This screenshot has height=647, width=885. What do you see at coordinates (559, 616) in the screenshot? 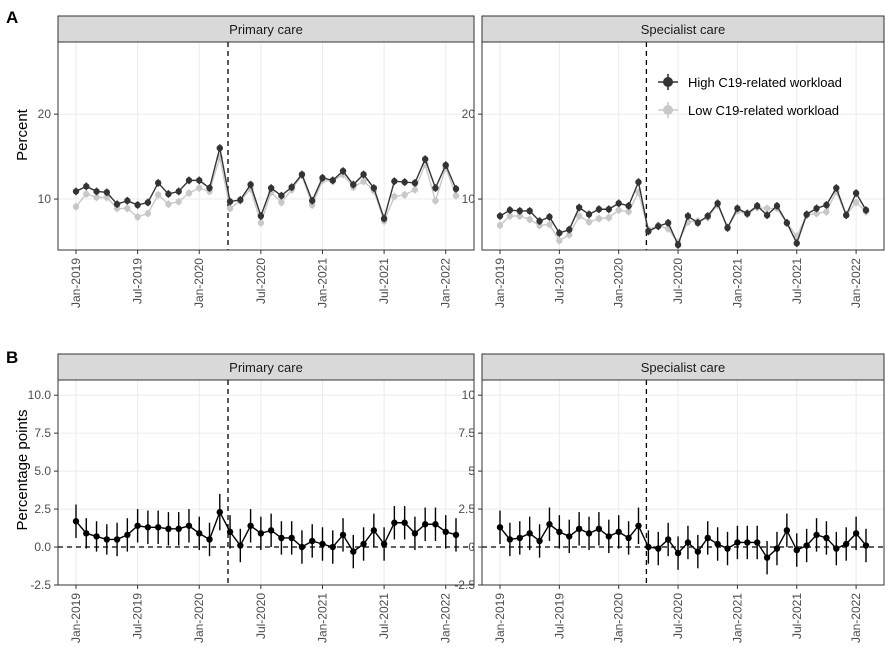
I see `x-tick-label: Jul-2019` at bounding box center [559, 616].